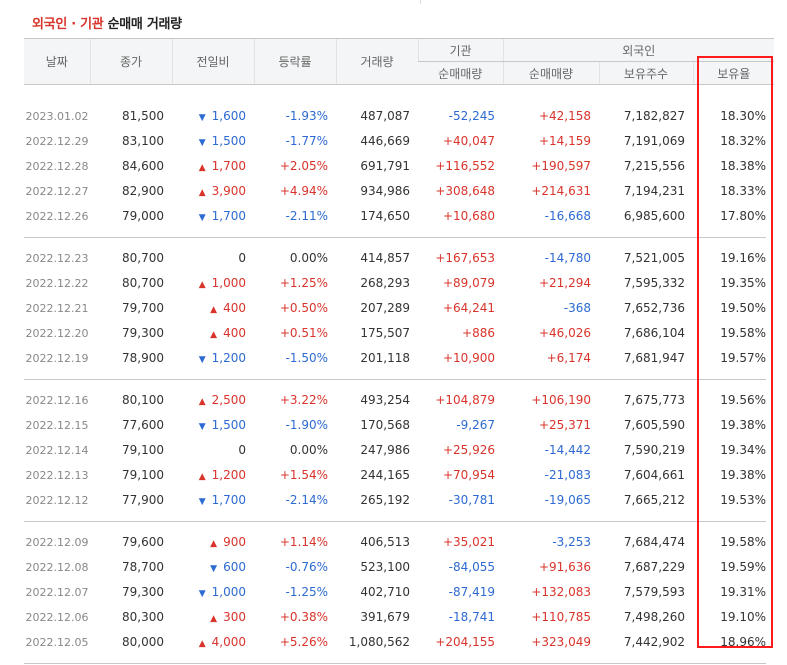 Image resolution: width=787 pixels, height=665 pixels. I want to click on header-shares-held: 보유주수, so click(645, 73).